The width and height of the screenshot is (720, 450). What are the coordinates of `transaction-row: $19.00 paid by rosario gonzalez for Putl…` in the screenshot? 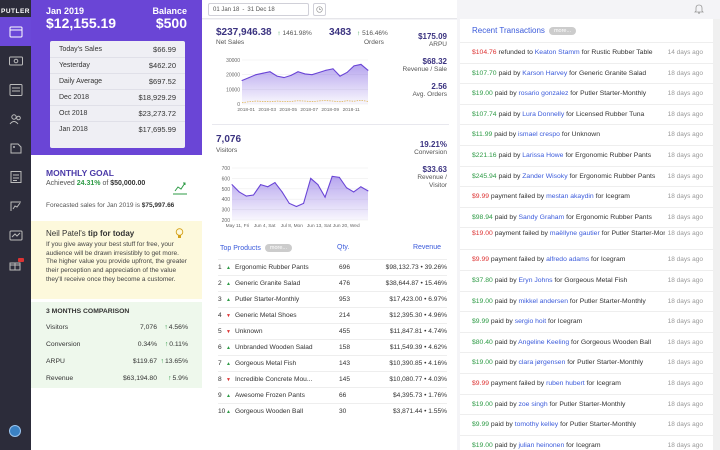 It's located at (586, 93).